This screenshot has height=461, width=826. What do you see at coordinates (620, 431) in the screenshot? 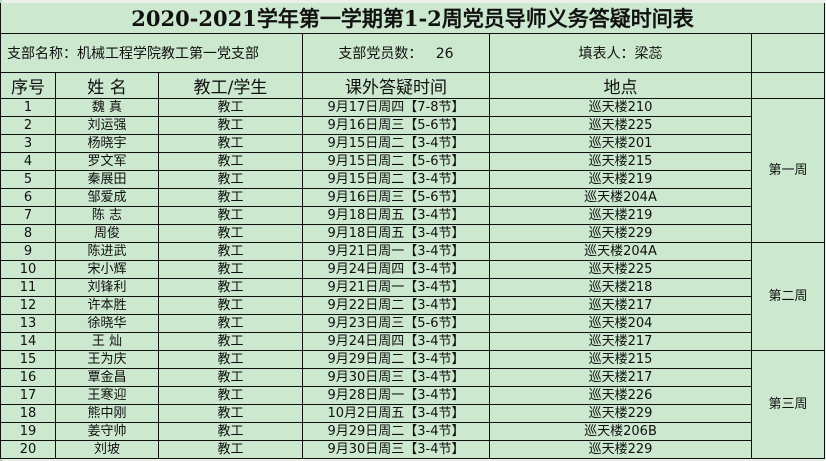
I see `location-cell: 巡天楼206B` at bounding box center [620, 431].